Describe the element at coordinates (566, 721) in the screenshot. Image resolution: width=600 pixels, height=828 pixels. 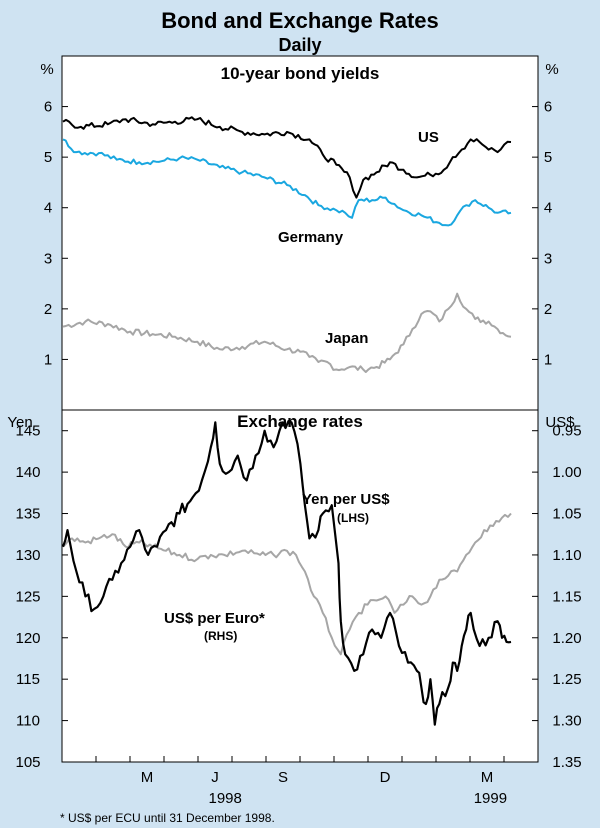
I see `fx-tick-label-right: 1.30` at that location.